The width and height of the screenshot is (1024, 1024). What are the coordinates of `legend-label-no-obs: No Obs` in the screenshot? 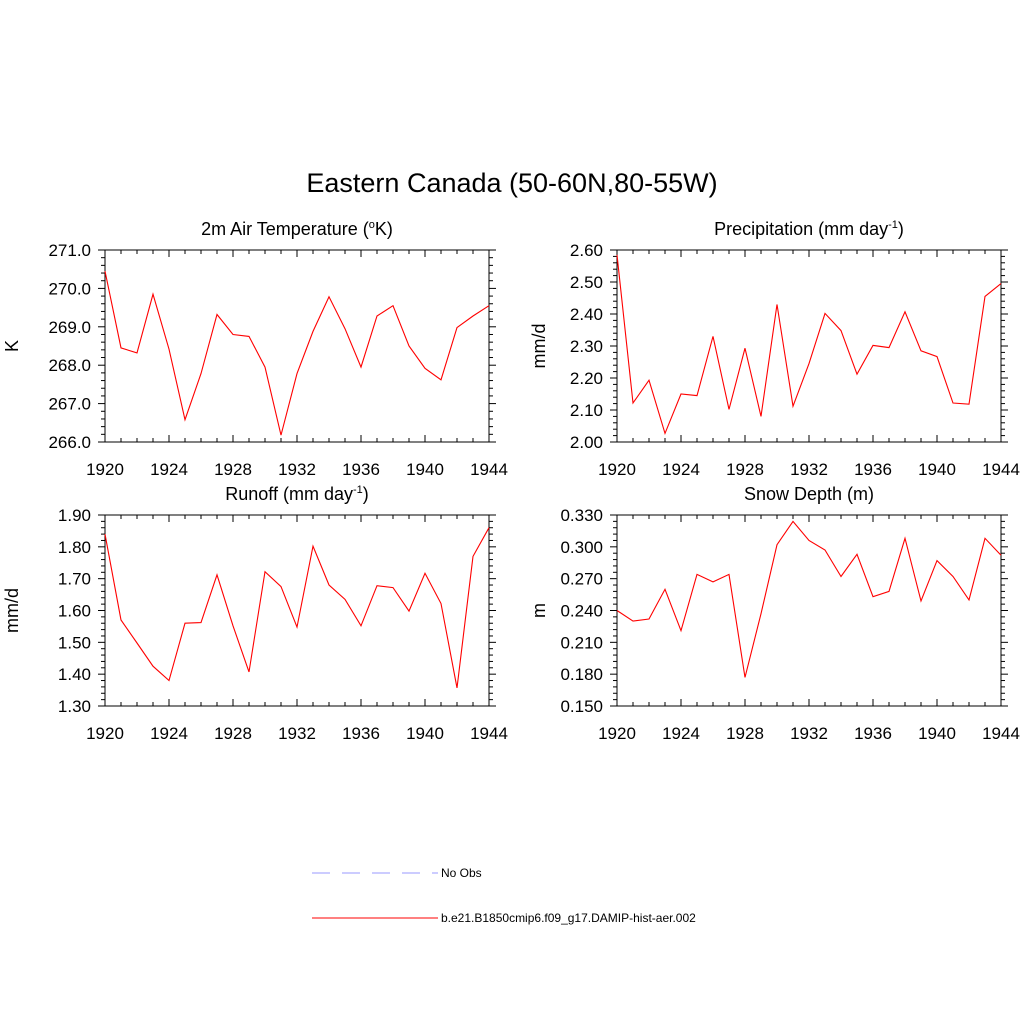 It's located at (461, 873).